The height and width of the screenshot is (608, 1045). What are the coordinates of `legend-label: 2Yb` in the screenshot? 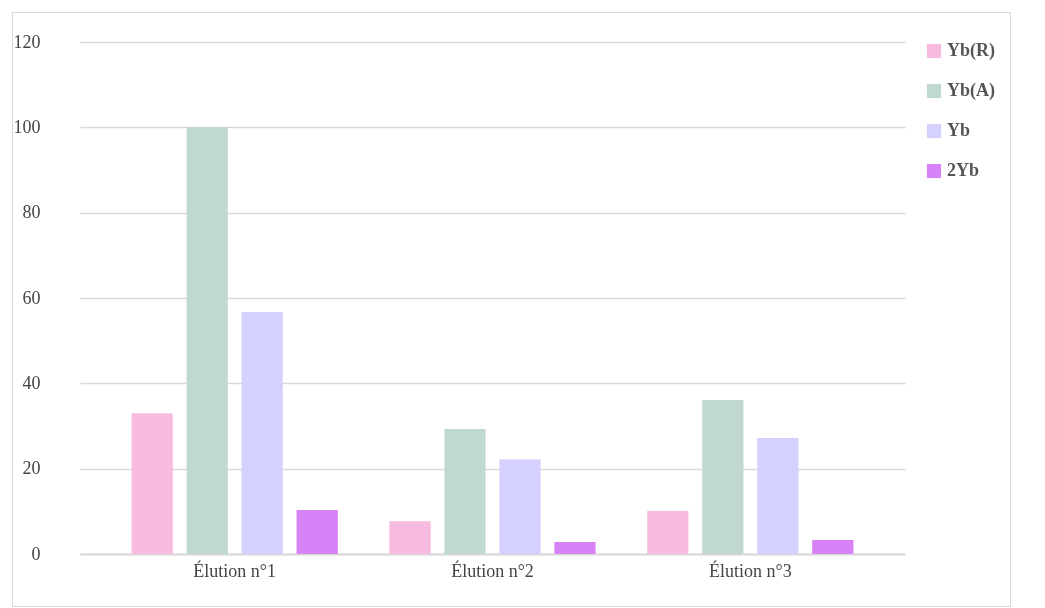 It's located at (963, 170).